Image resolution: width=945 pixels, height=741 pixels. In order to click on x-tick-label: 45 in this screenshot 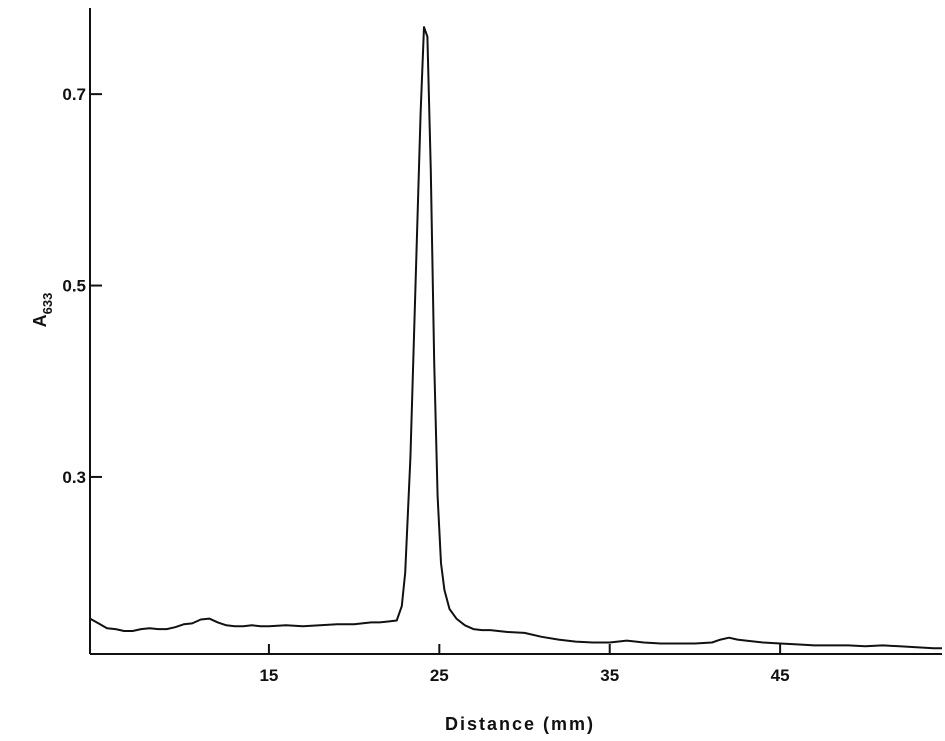, I will do `click(780, 675)`.